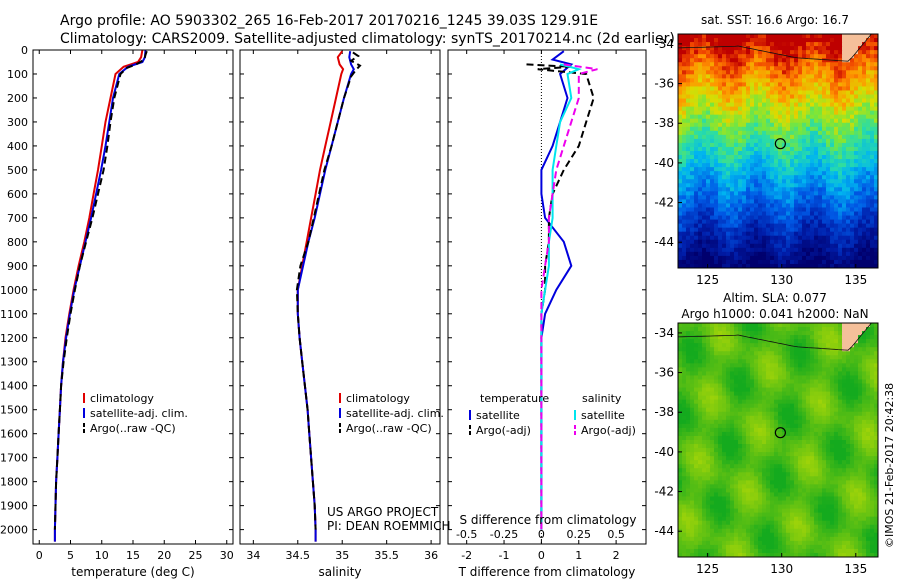  Describe the element at coordinates (328, 290) in the screenshot. I see `series-line` at that location.